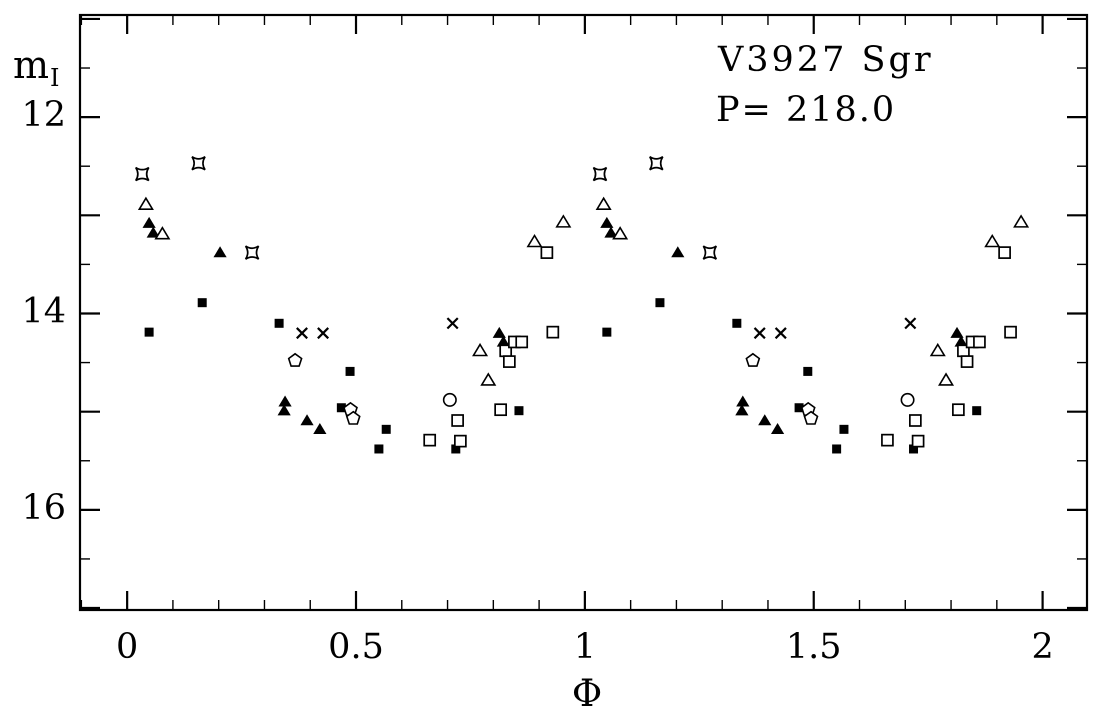 This screenshot has height=720, width=1114. I want to click on y-tick-label: 12, so click(43, 115).